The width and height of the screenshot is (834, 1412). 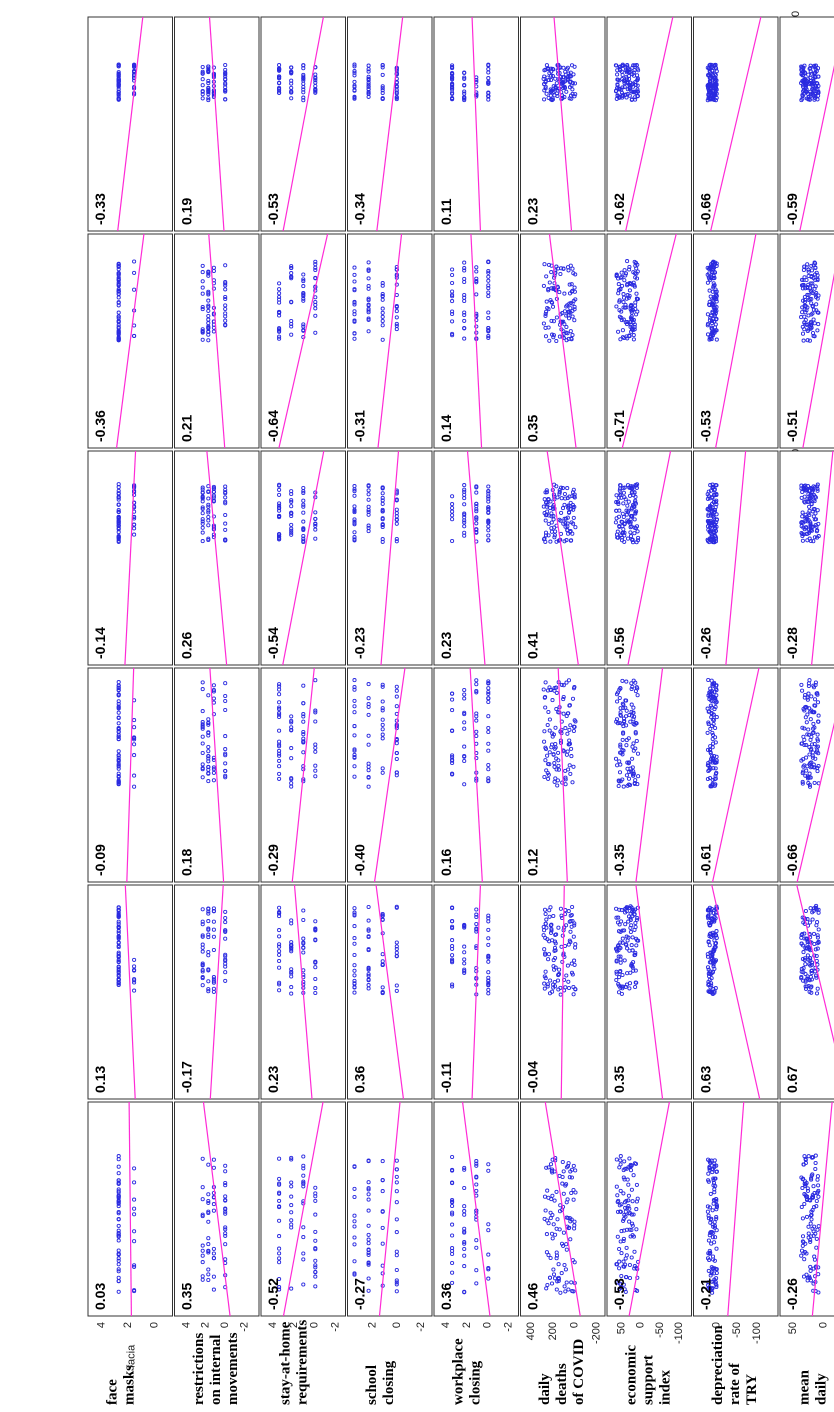 I want to click on panel-4-4: 0.14, so click(x=476, y=341).